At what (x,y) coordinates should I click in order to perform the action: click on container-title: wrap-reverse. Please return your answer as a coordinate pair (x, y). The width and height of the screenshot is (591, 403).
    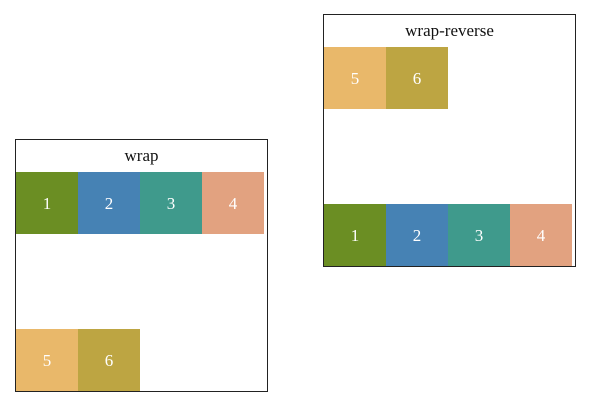
    Looking at the image, I should click on (449, 30).